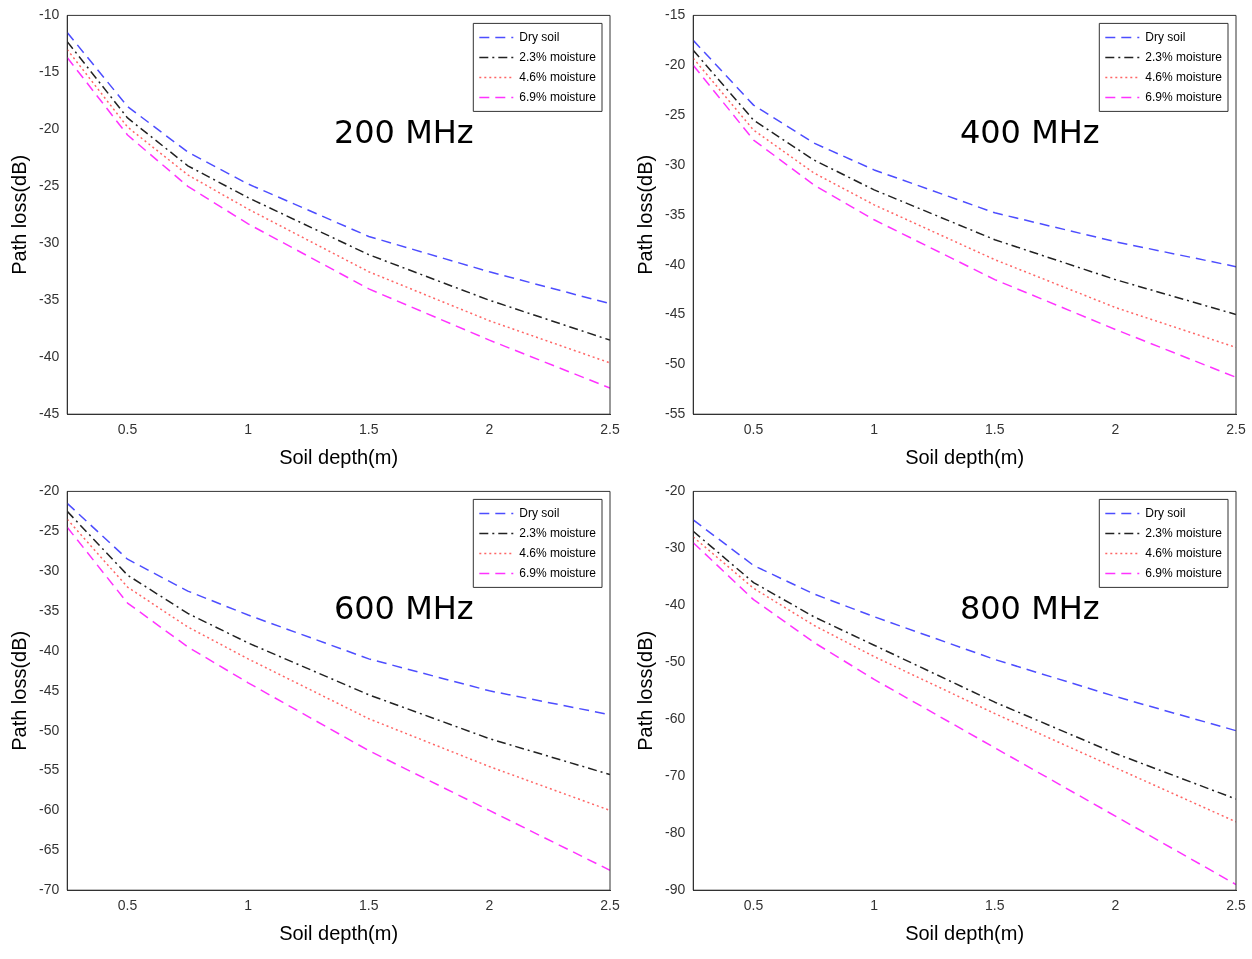  I want to click on y-tick-label: -10, so click(49, 14).